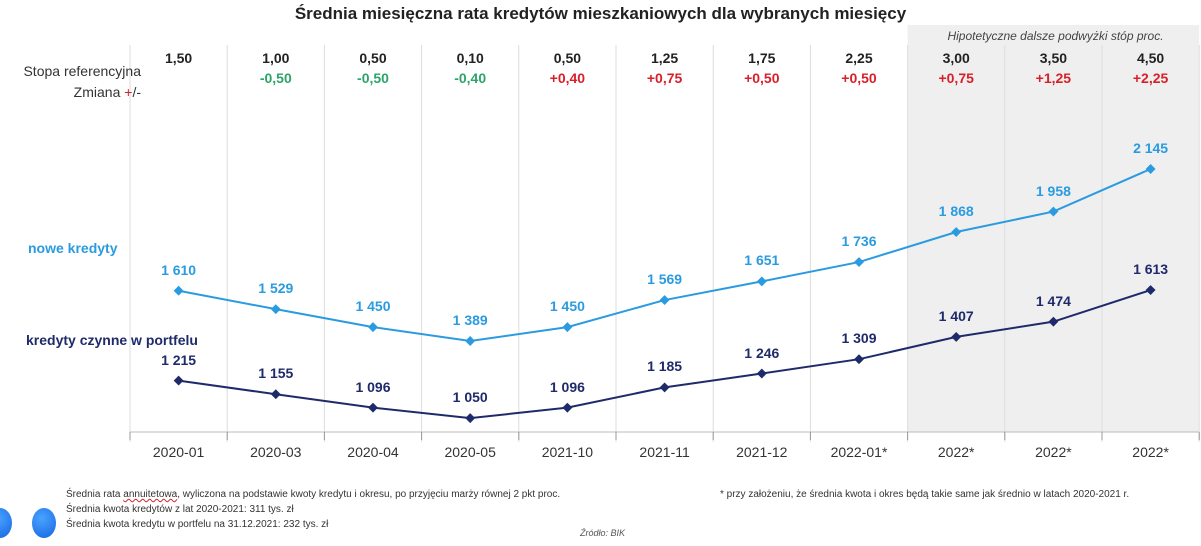 Image resolution: width=1201 pixels, height=546 pixels. I want to click on x-tick-label: 2022-01*, so click(859, 452).